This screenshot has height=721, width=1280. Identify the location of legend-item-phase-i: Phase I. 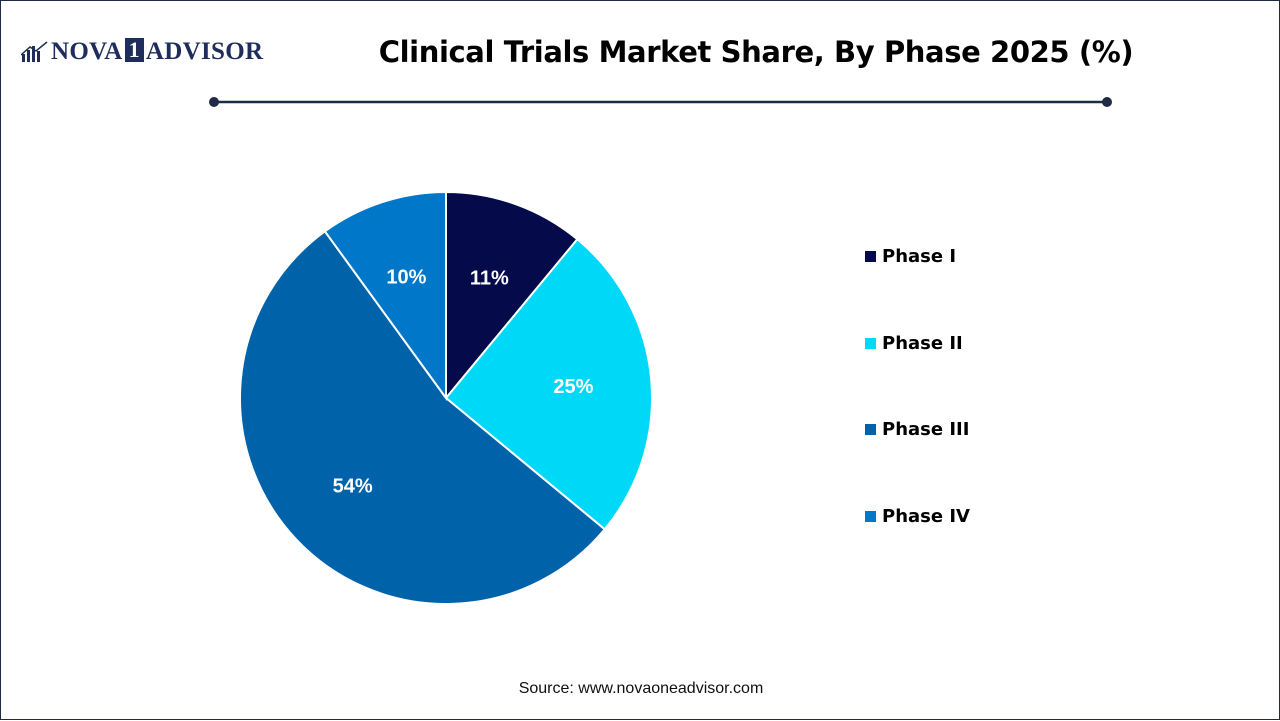
(910, 256).